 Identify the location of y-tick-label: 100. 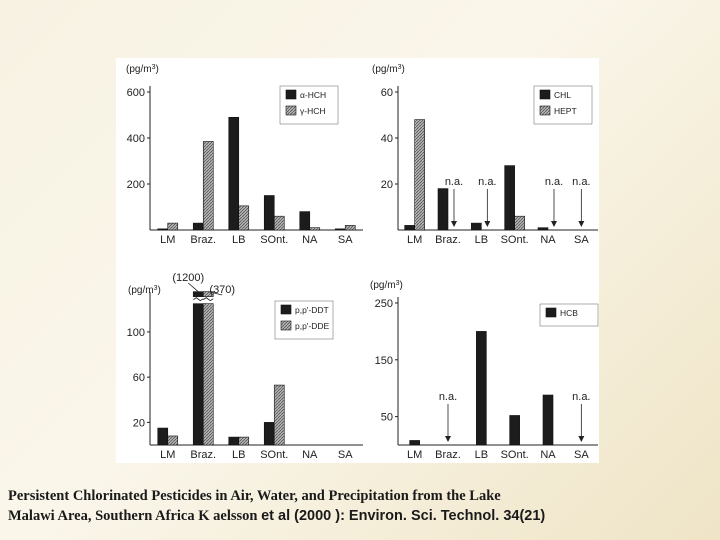
(136, 333).